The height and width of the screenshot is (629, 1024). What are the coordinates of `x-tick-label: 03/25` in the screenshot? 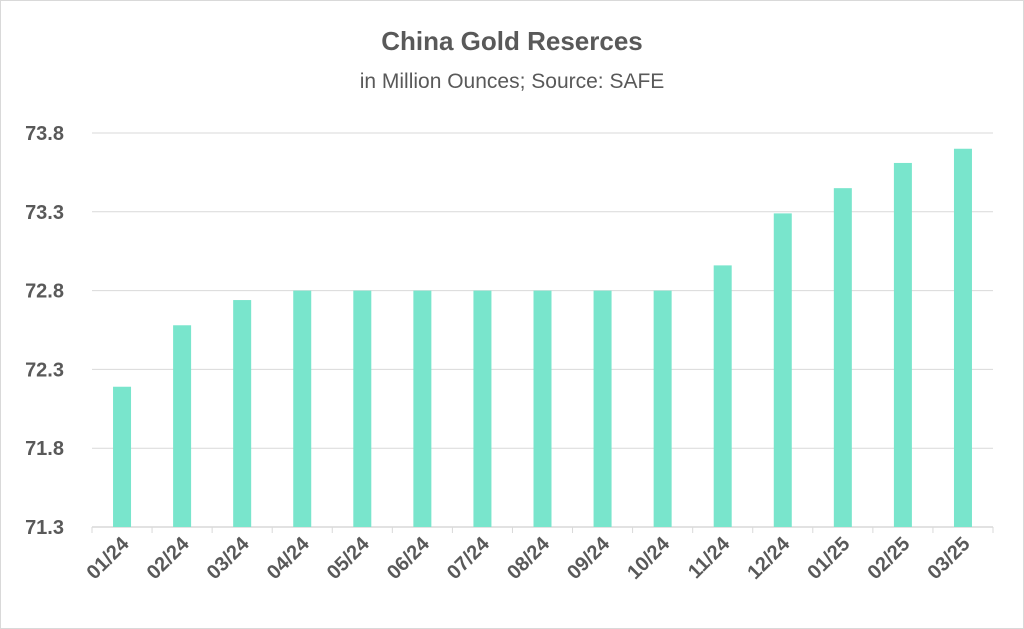 It's located at (949, 558).